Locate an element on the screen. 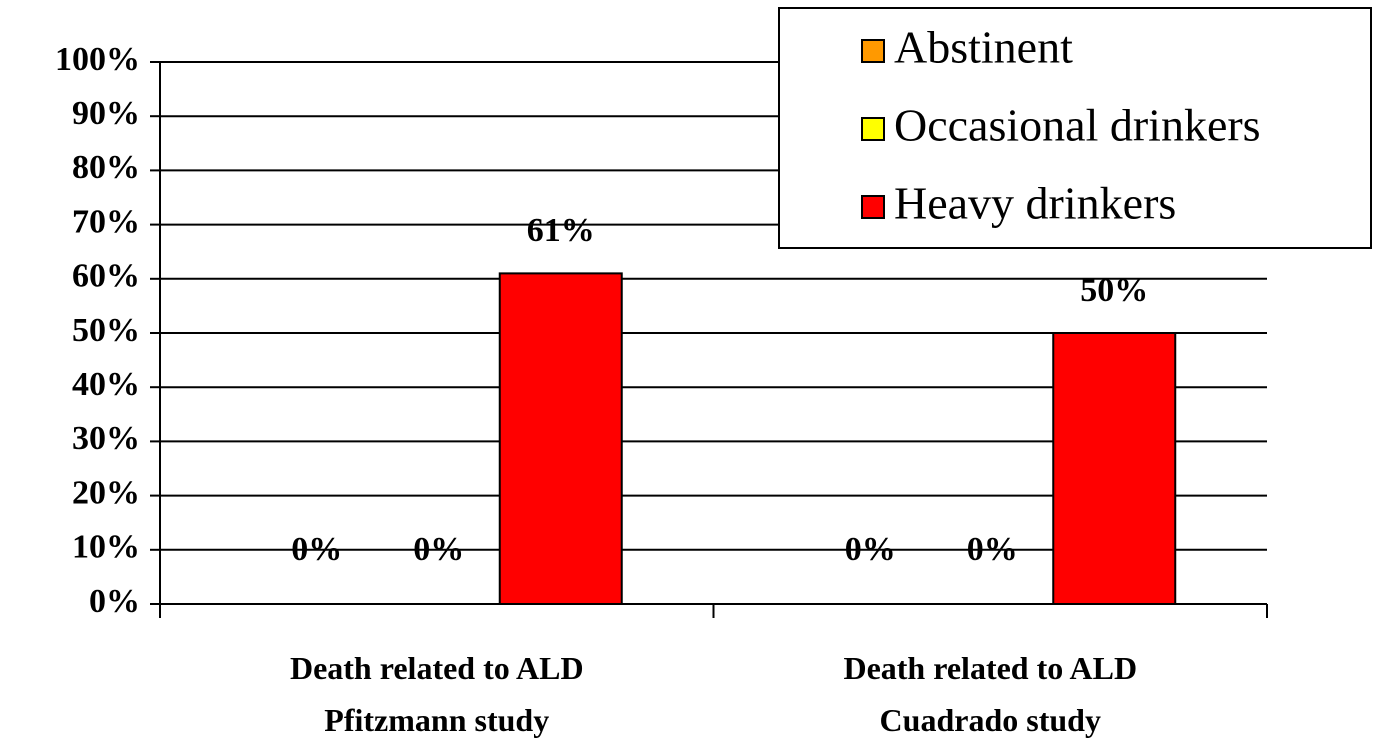  y-tick-label: 50% is located at coordinates (106, 330).